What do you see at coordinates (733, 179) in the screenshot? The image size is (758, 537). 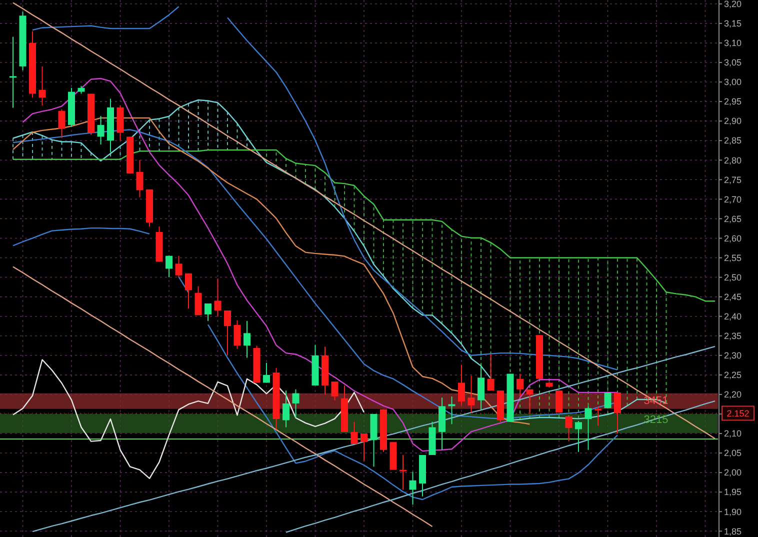 I see `y-tick-label: 2,75` at bounding box center [733, 179].